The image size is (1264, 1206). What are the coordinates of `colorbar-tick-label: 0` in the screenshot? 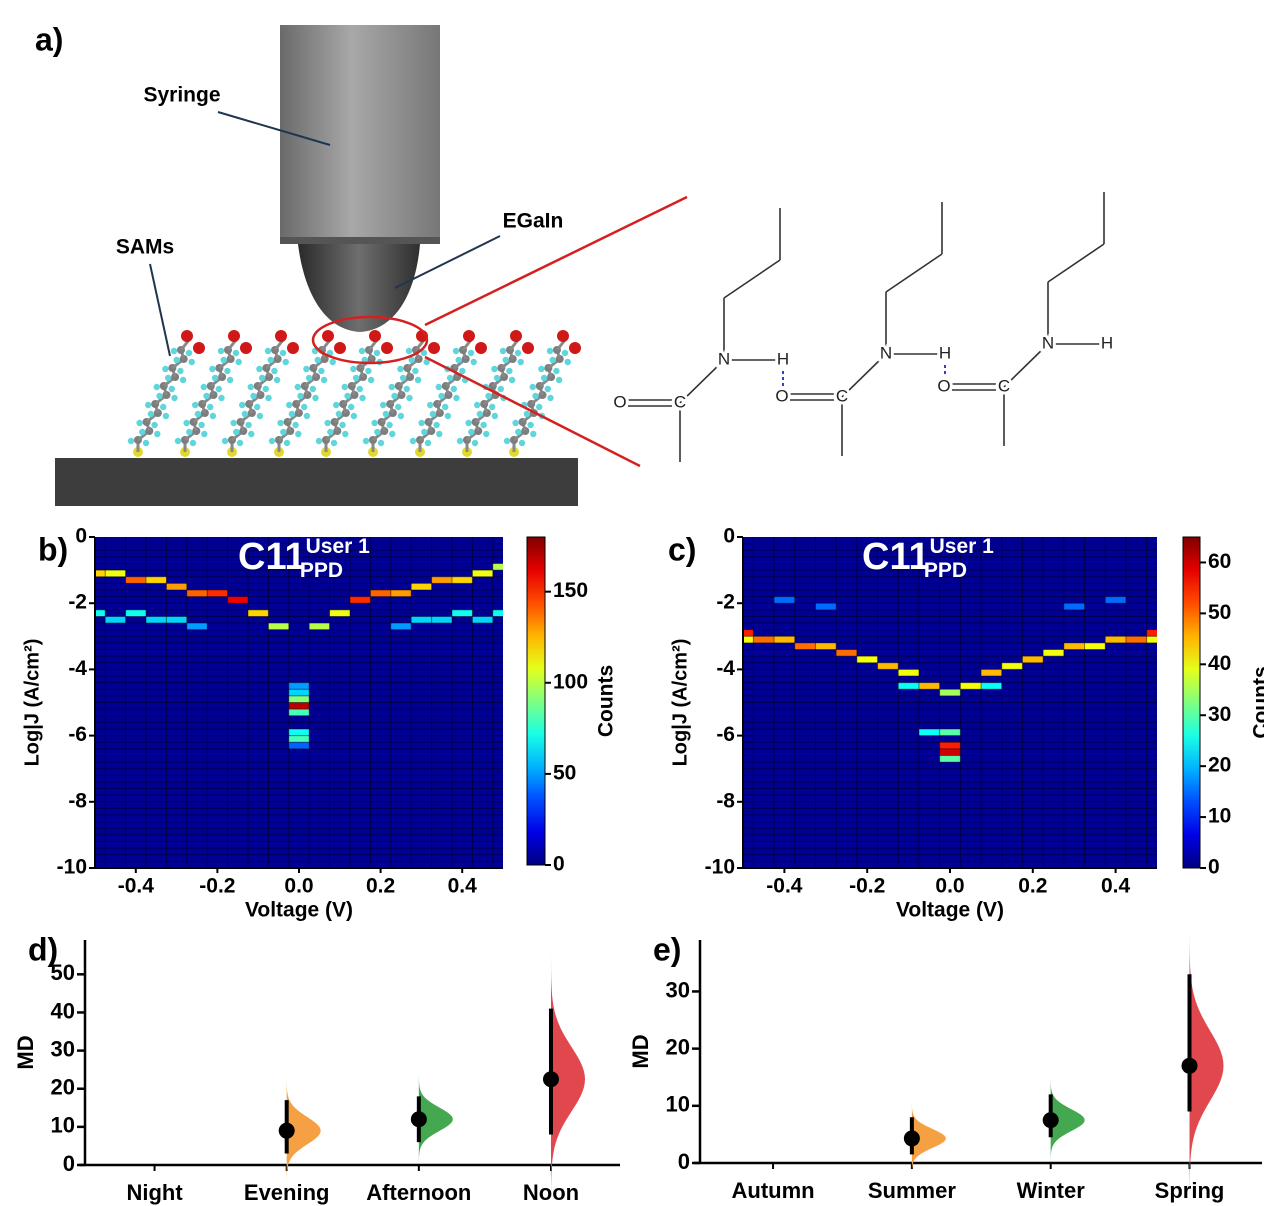 It's located at (1214, 867).